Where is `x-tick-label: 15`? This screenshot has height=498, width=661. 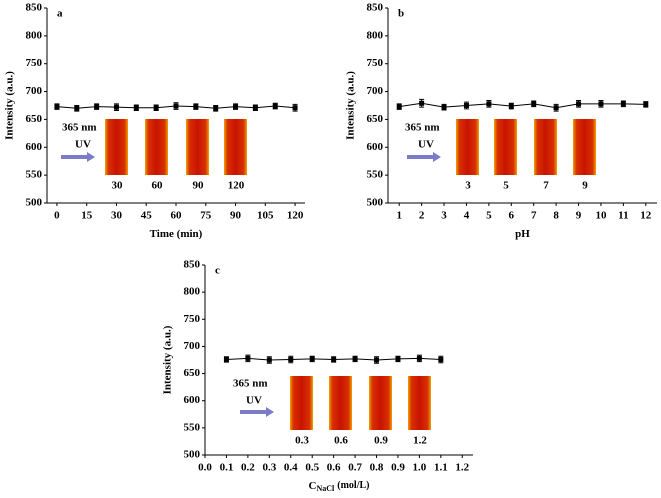 x-tick-label: 15 is located at coordinates (87, 216).